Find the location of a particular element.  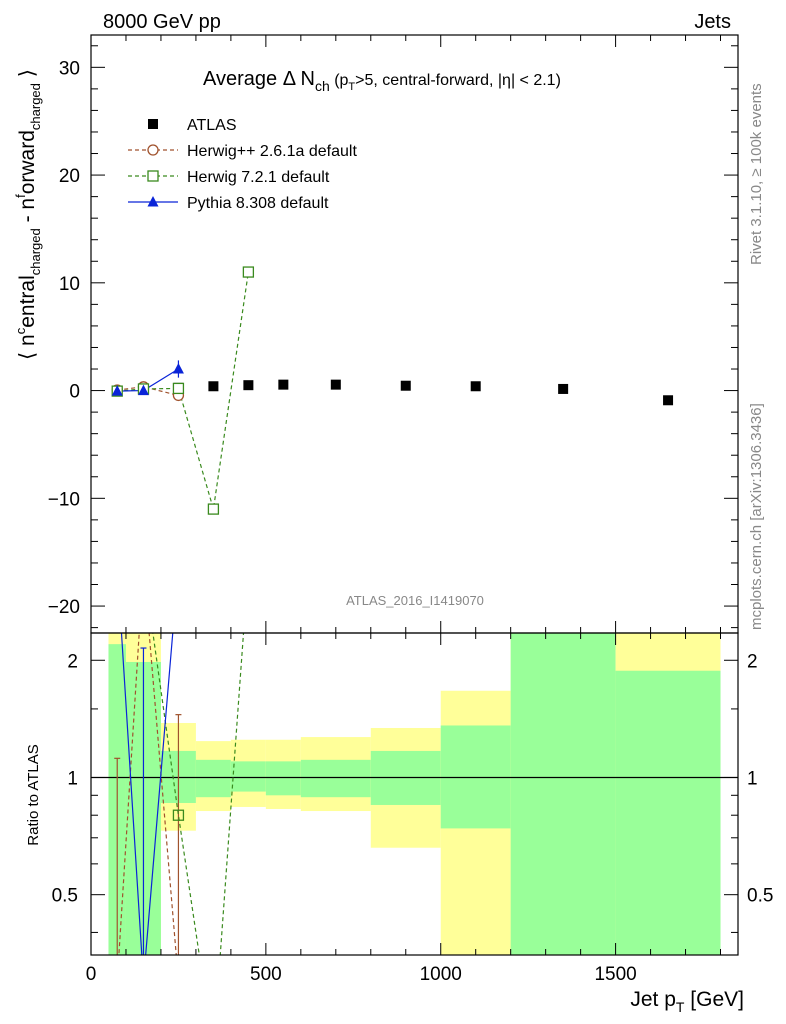

ratio-ytick-label-right-2: 2 is located at coordinates (752, 661).